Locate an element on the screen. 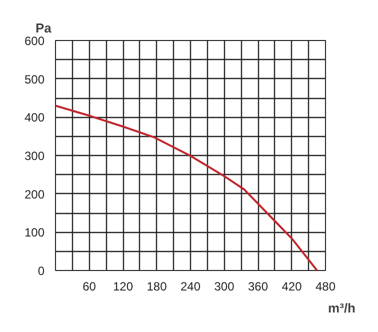  x-tick-label: 60 is located at coordinates (89, 287).